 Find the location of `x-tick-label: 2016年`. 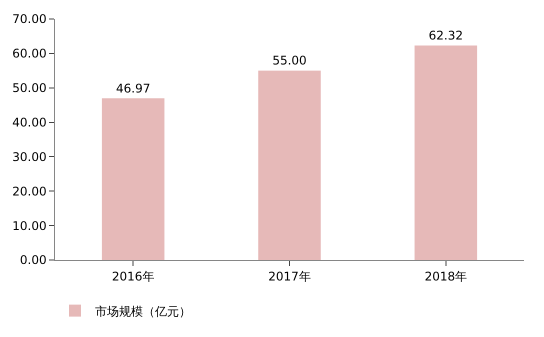

x-tick-label: 2016年 is located at coordinates (133, 276).